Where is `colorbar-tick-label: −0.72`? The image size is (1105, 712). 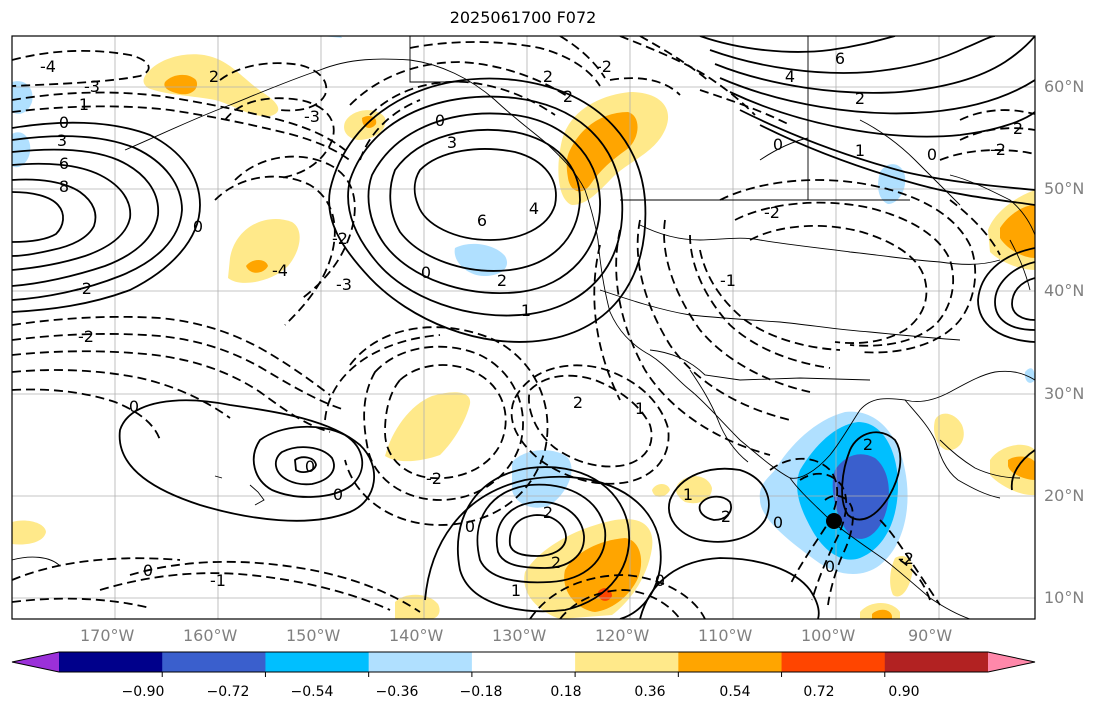 colorbar-tick-label: −0.72 is located at coordinates (228, 692).